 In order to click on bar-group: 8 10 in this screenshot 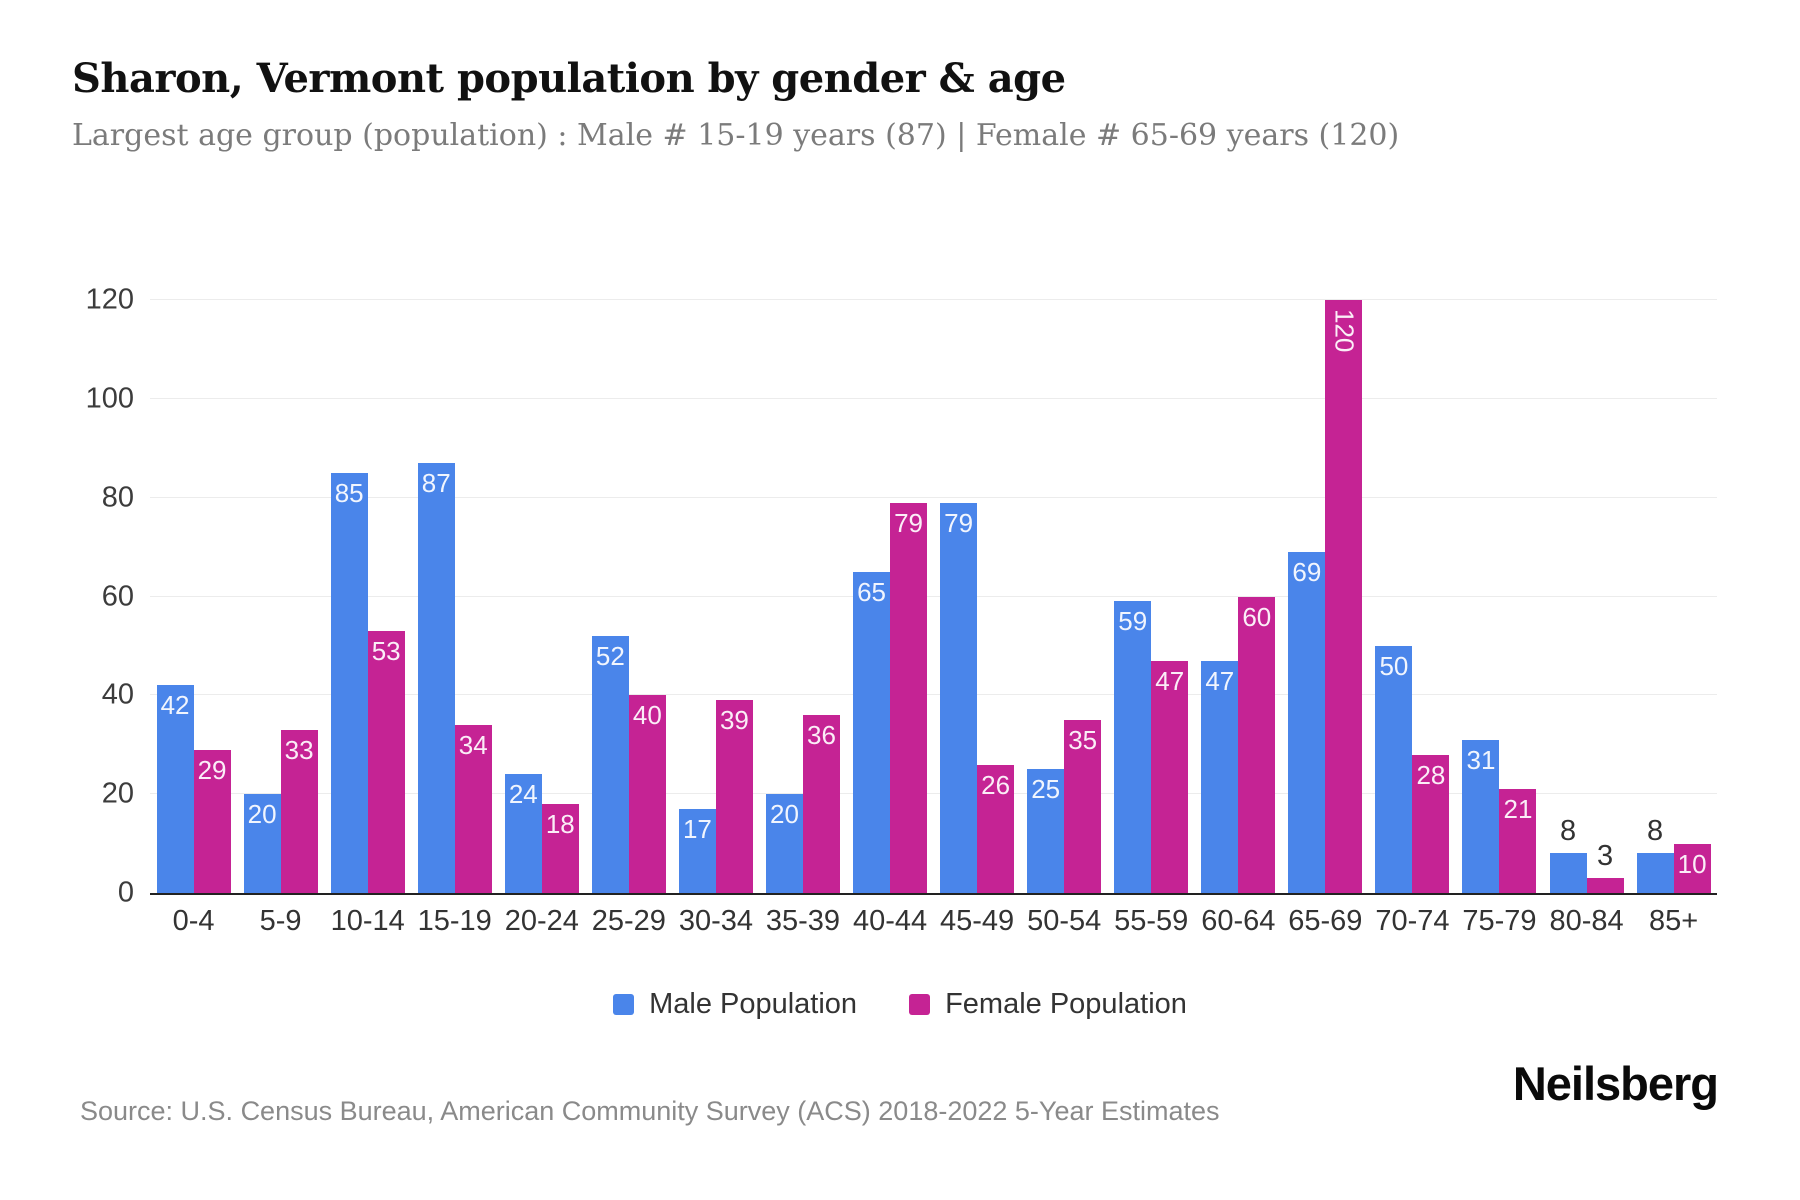, I will do `click(1673, 596)`.